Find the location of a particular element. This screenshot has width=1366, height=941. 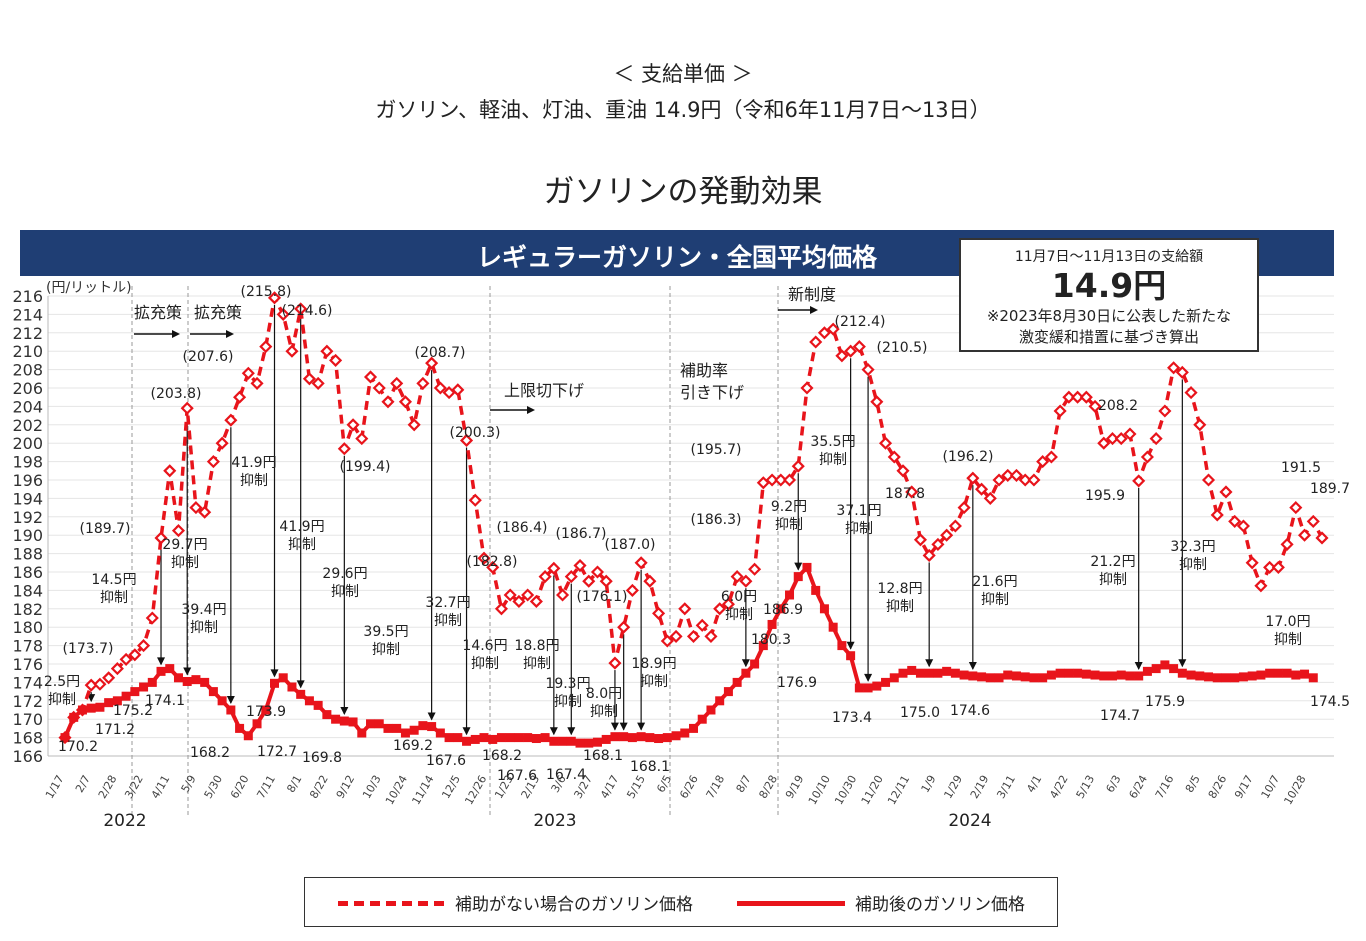

y-tick-label: 190 is located at coordinates (27, 535).